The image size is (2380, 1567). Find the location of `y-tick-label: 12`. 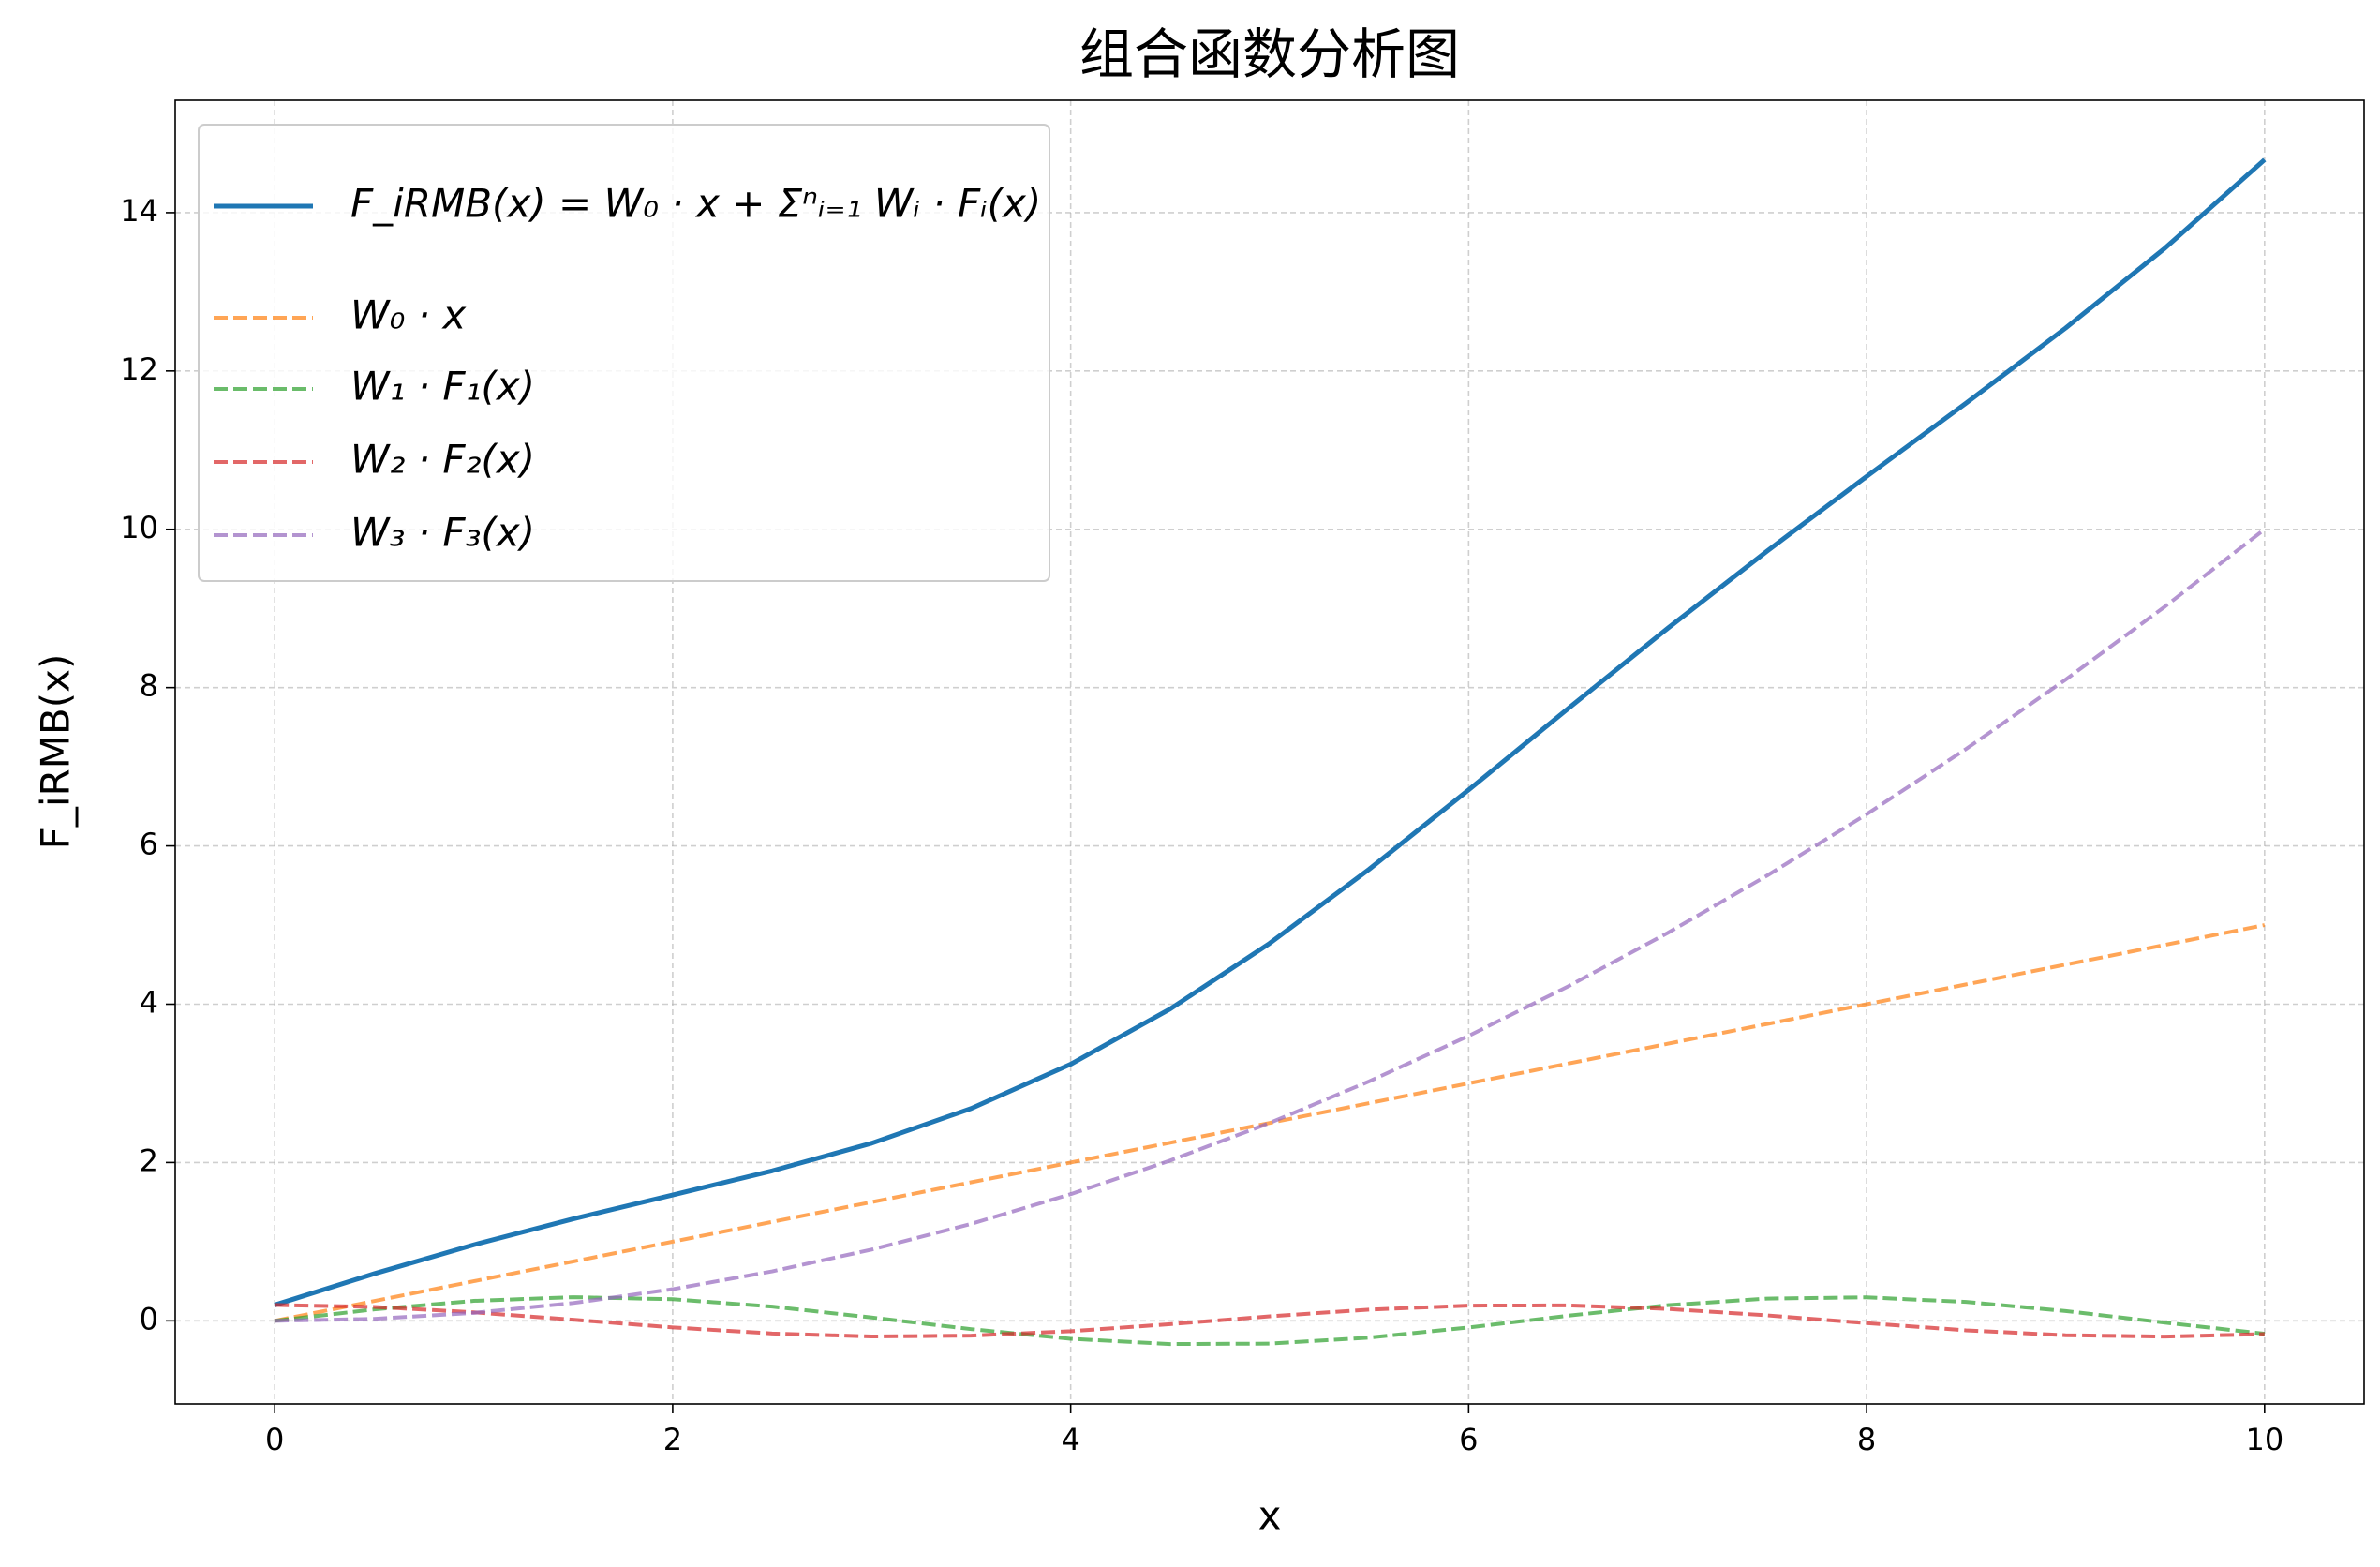

y-tick-label: 12 is located at coordinates (139, 369).